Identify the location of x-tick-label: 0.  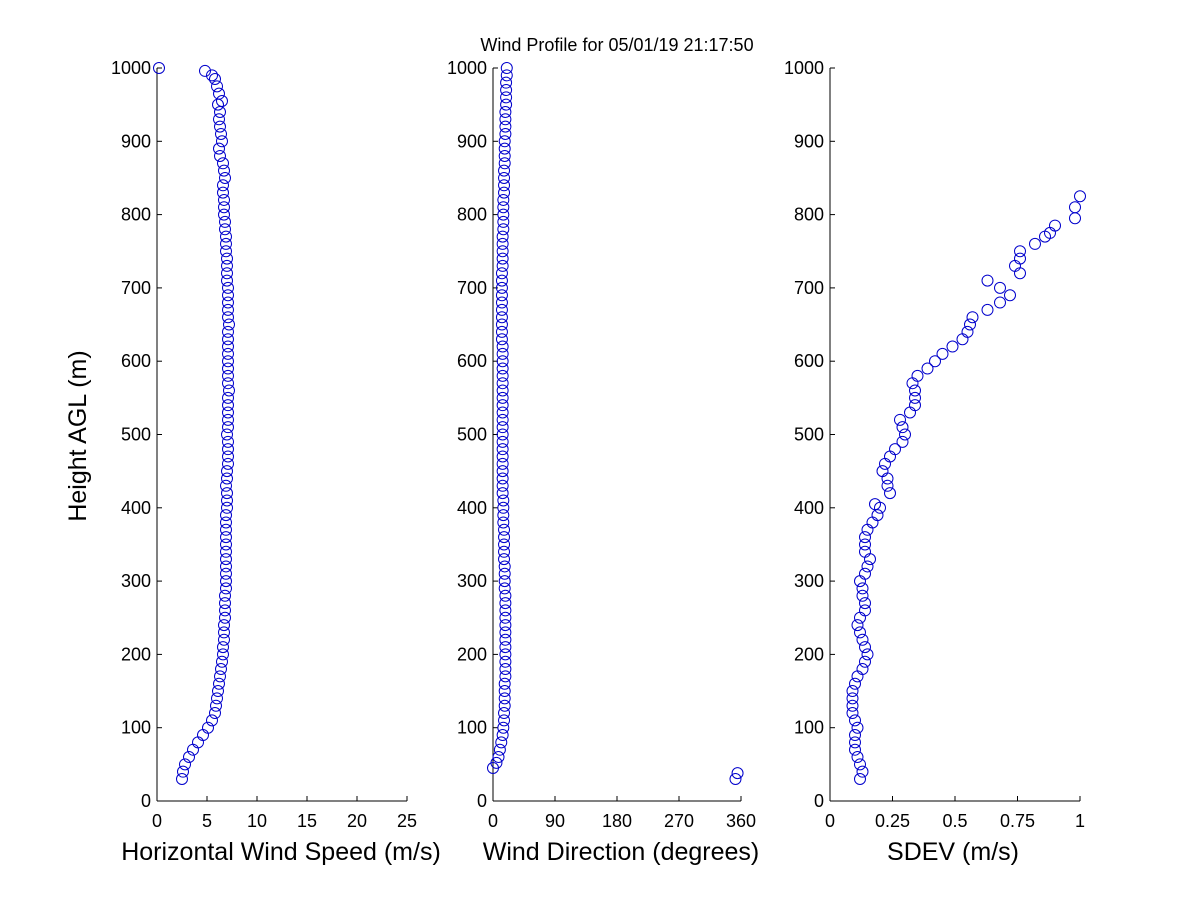
(830, 821).